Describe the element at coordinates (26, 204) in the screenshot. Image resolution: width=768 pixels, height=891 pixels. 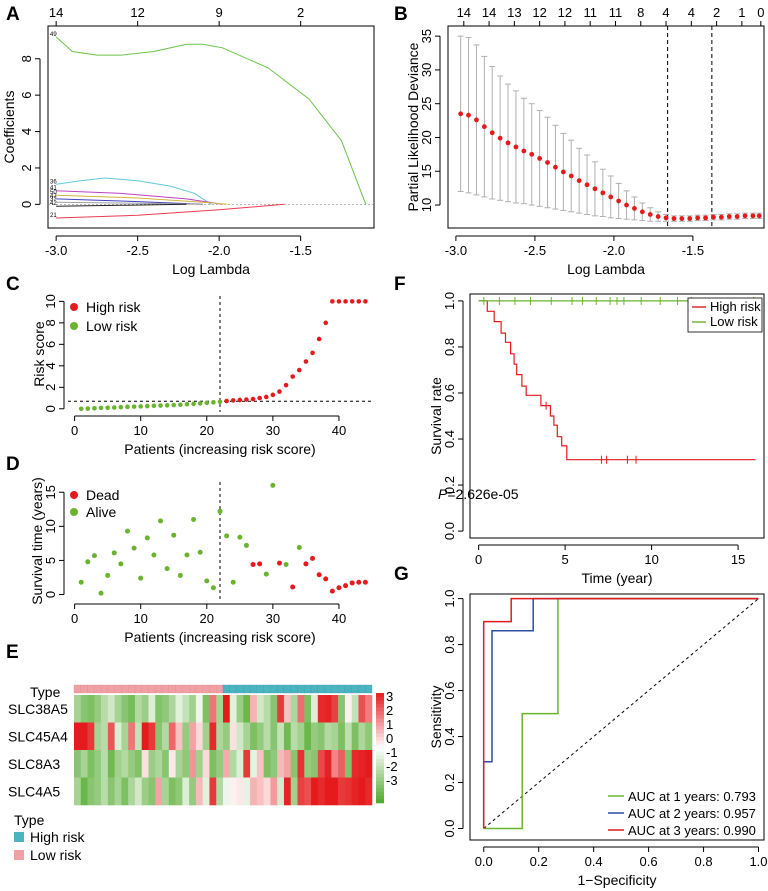
I see `y-tick-label: 0` at that location.